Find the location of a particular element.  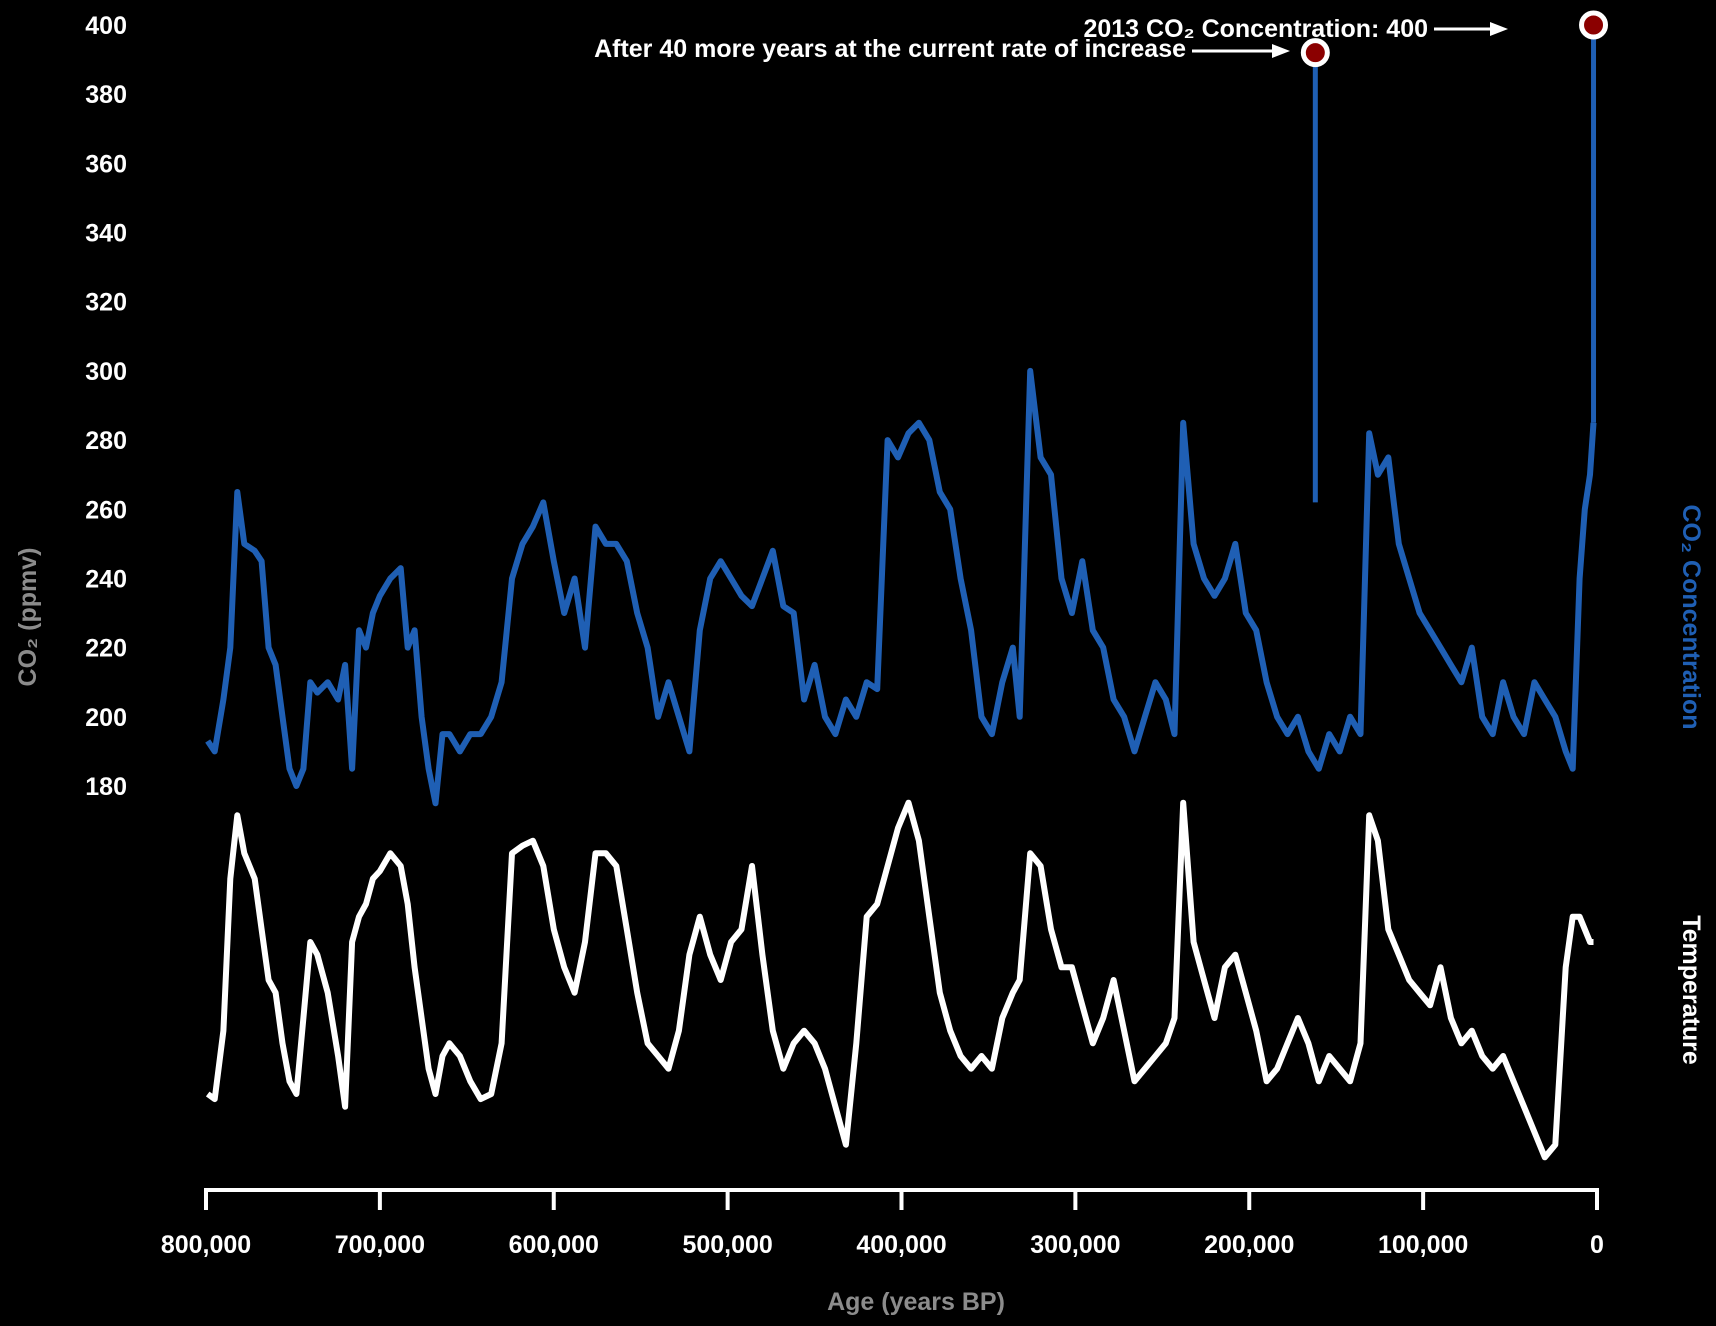

x-axis-label: Age (years BP) is located at coordinates (916, 1302).